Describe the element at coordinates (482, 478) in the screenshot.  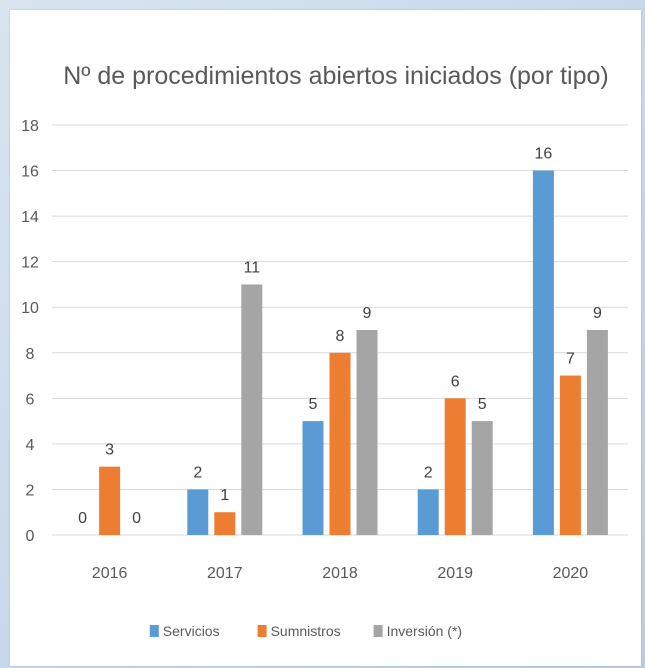
I see `bar-inversi-n-2019` at that location.